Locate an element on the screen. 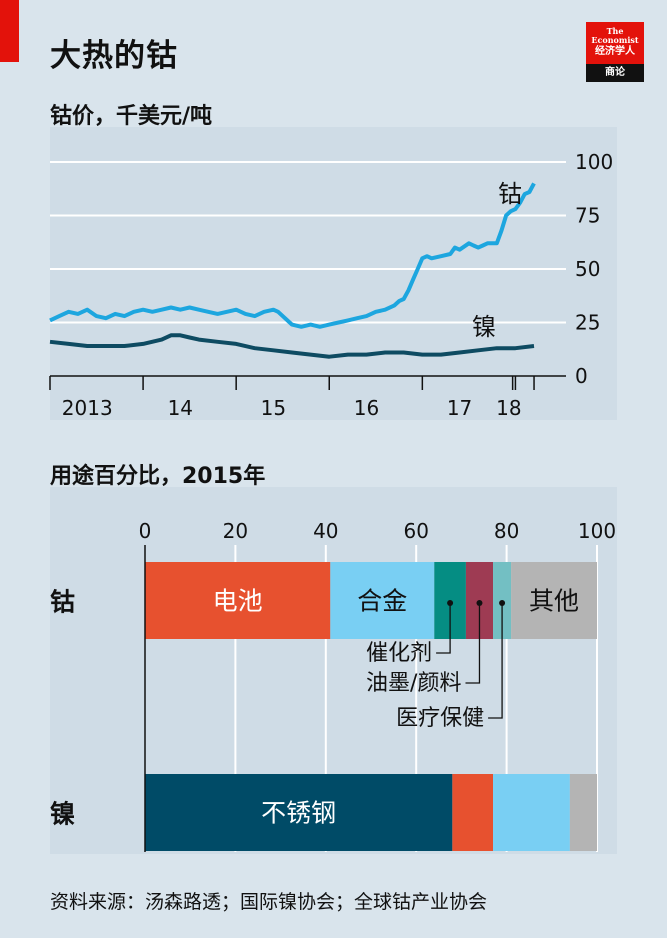 This screenshot has width=667, height=938. logo-line-1: The is located at coordinates (615, 31).